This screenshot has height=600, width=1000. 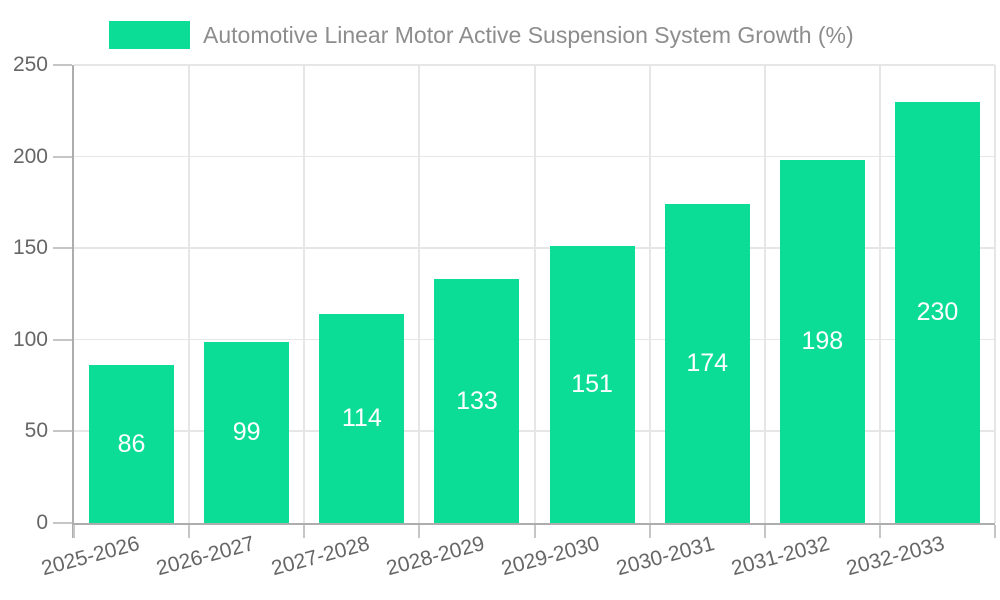 What do you see at coordinates (36, 431) in the screenshot?
I see `y-tick-label: 50` at bounding box center [36, 431].